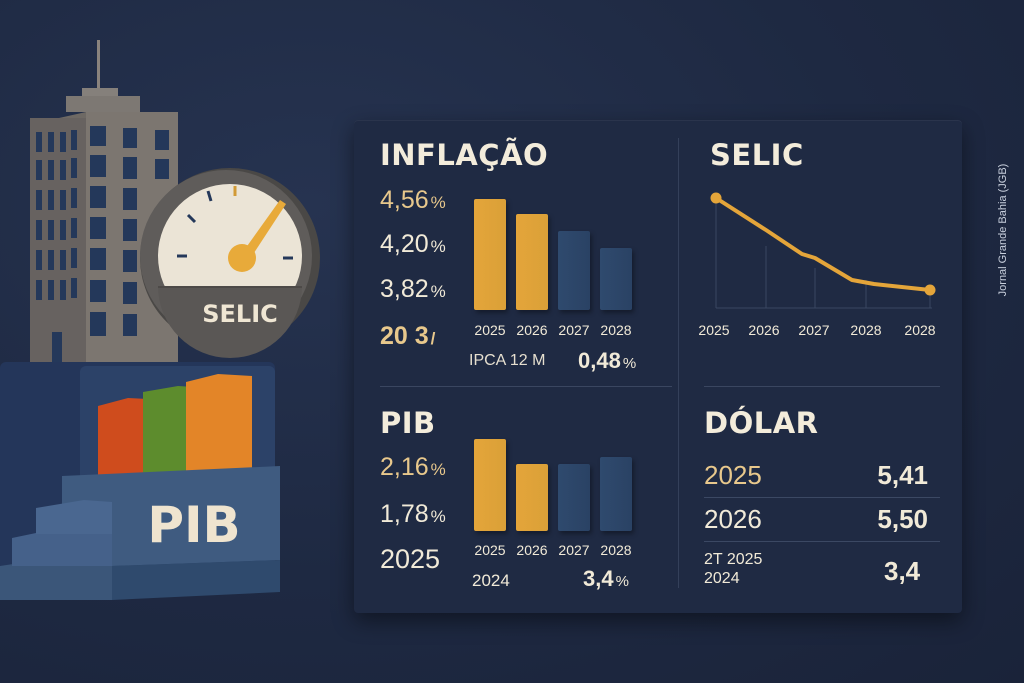 The width and height of the screenshot is (1024, 683). I want to click on inflation-bar-2027, so click(574, 270).